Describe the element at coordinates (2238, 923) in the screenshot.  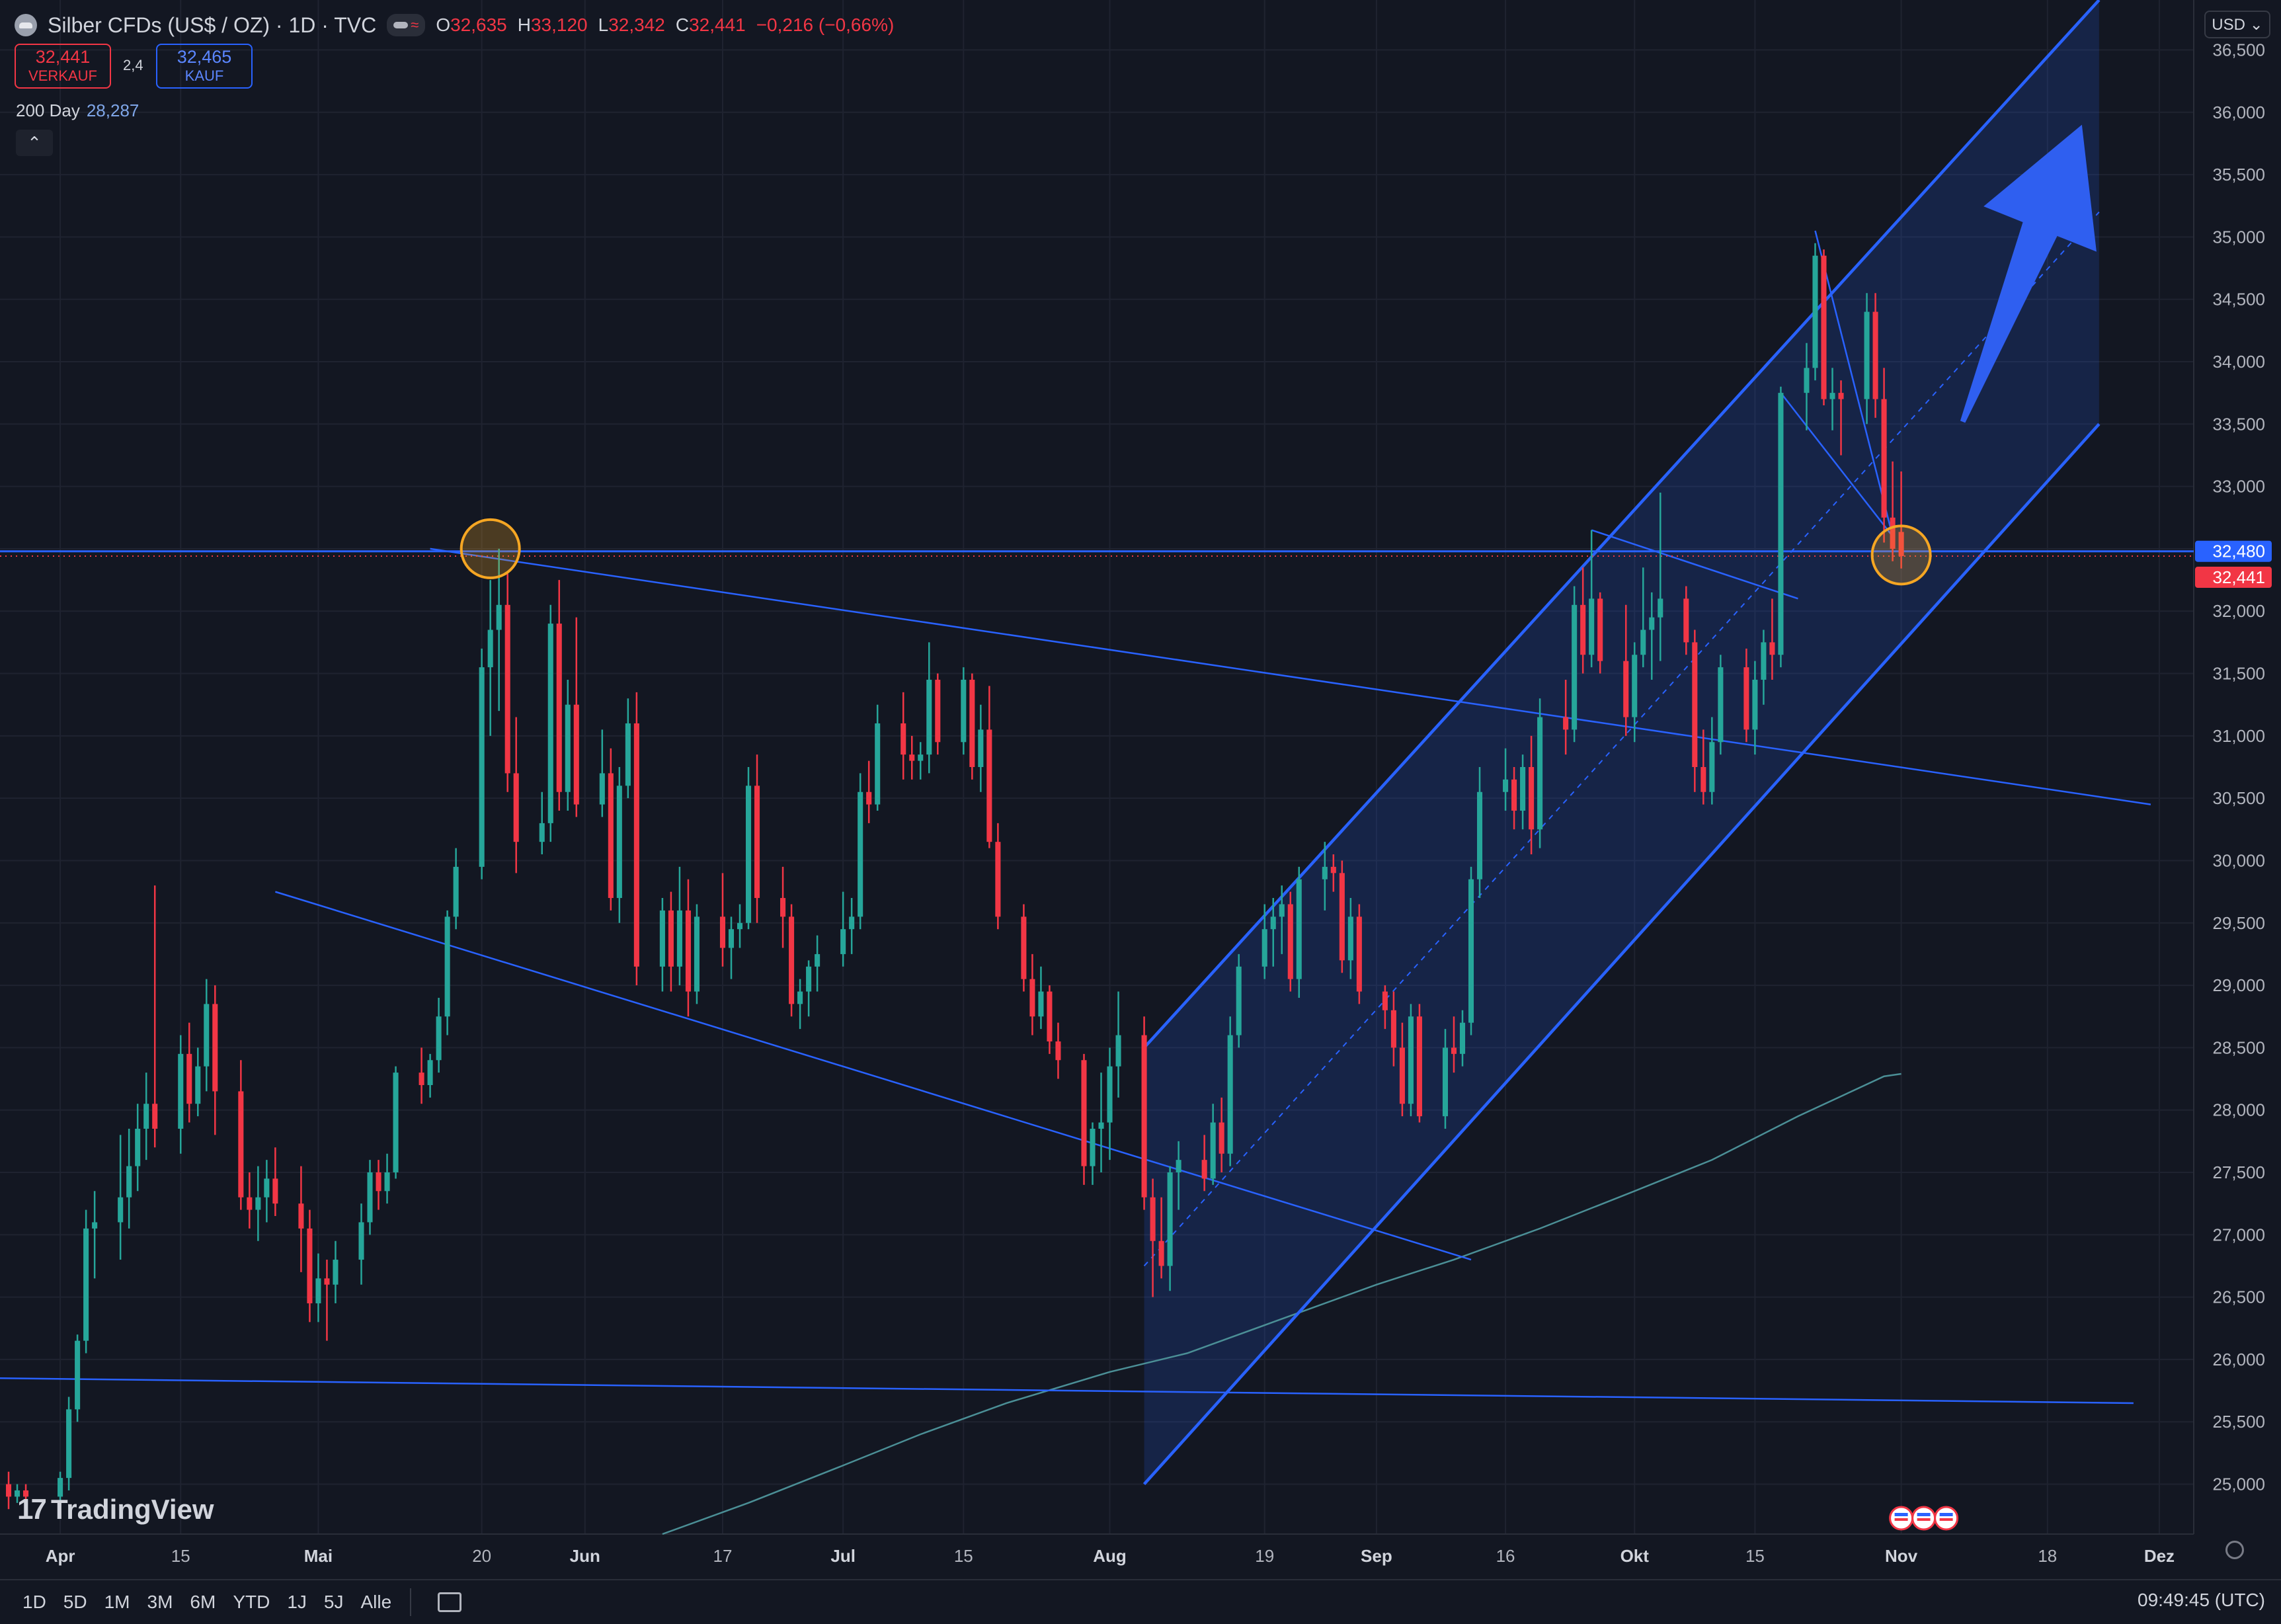
I see `y-tick-label: 29,500` at that location.